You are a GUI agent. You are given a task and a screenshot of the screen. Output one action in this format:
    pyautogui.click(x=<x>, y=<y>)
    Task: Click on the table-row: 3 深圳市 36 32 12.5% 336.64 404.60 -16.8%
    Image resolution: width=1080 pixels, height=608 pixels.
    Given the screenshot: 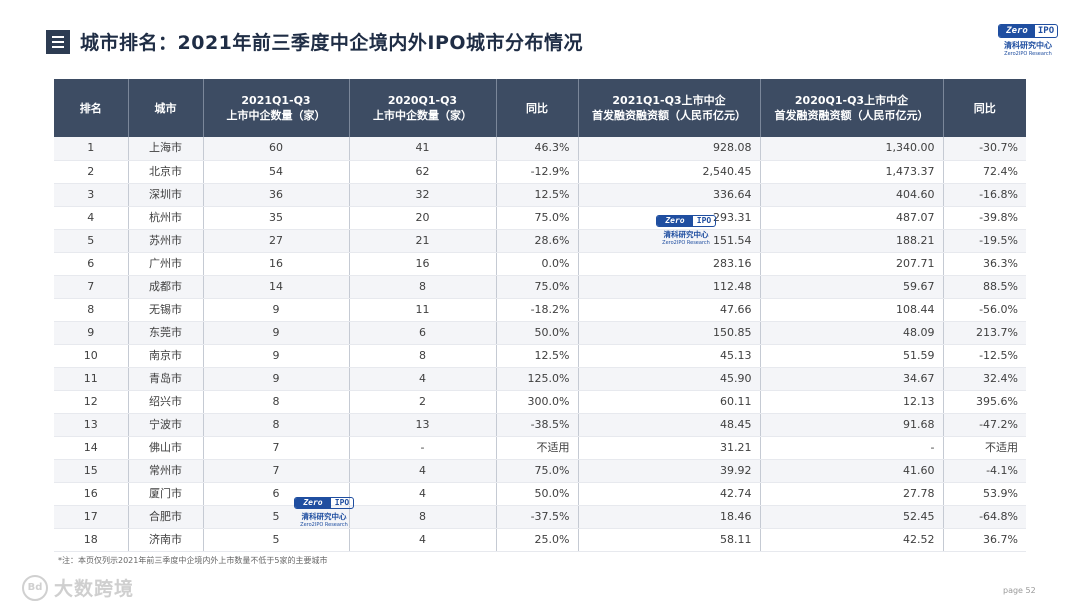 What is the action you would take?
    pyautogui.click(x=540, y=195)
    